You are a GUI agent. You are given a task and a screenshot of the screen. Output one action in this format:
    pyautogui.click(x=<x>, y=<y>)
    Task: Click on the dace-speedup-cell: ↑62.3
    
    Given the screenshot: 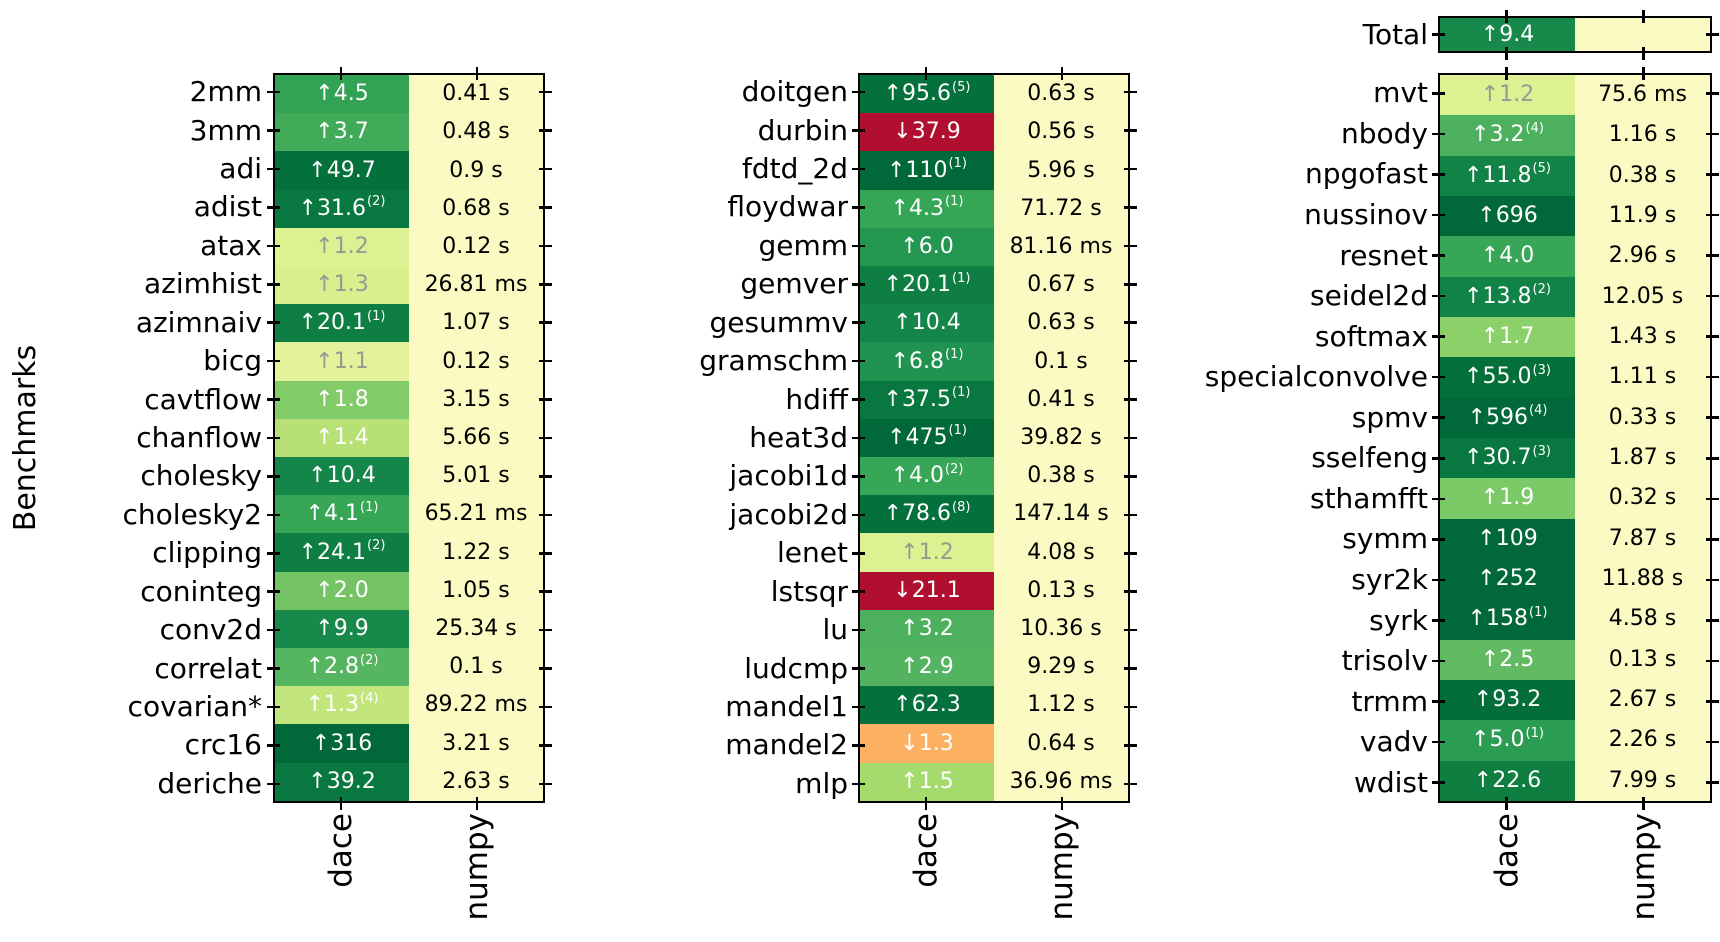 What is the action you would take?
    pyautogui.click(x=927, y=705)
    